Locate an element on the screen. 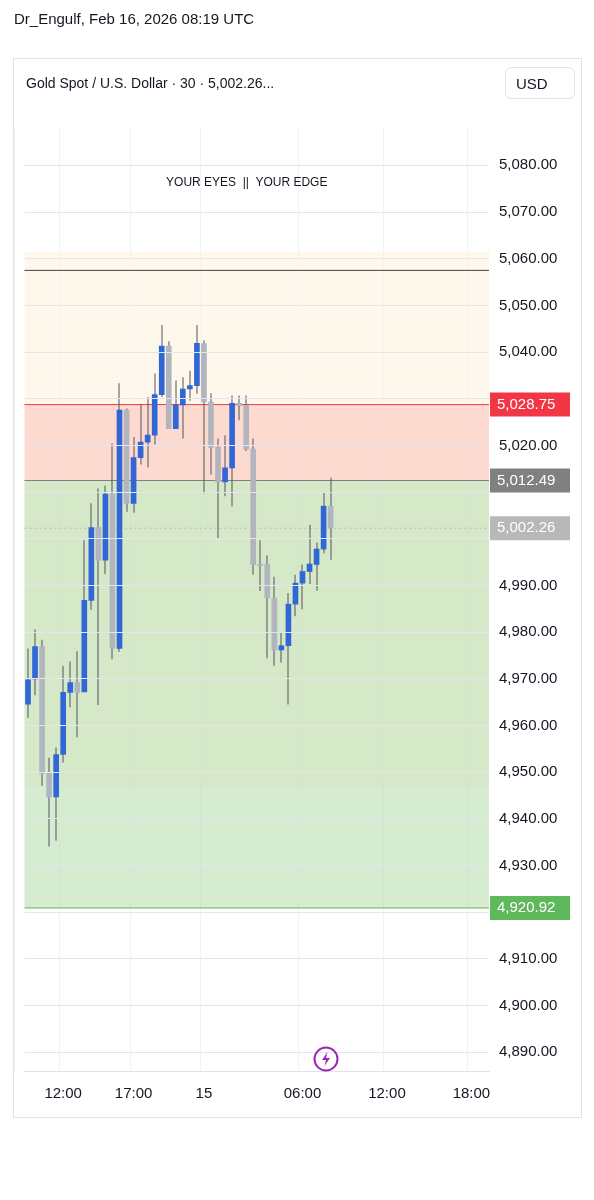 This screenshot has width=594, height=1200. chart-subtitle: Dr_Engulf, Feb 16, 2026 08:19 UTC is located at coordinates (135, 19).